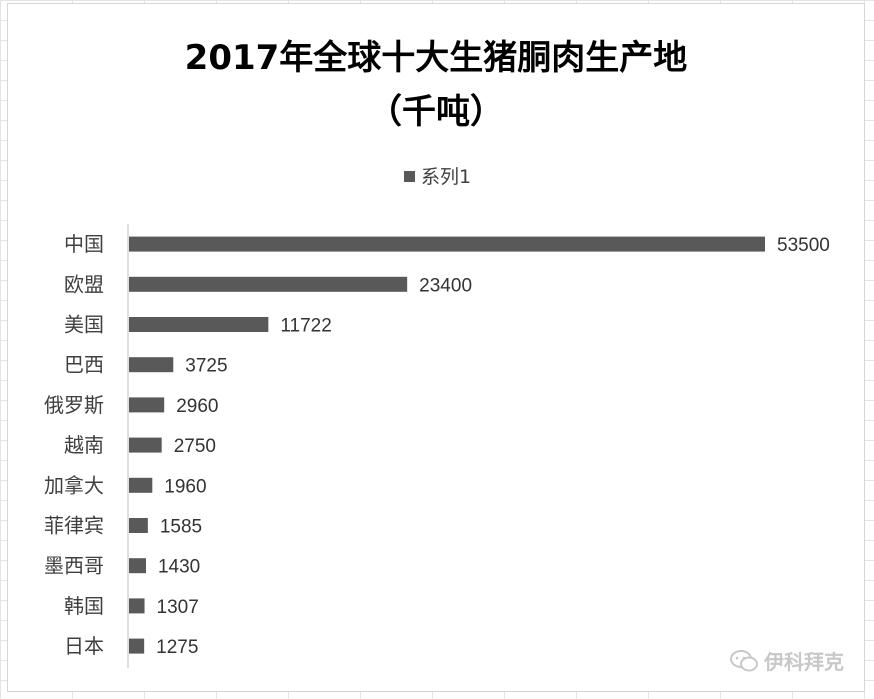  I want to click on chart-title: 2017年全球十大生猪胴肉生产地, so click(436, 58).